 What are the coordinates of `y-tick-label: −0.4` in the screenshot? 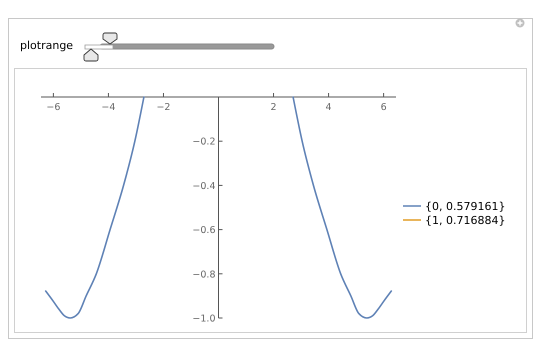 It's located at (204, 186).